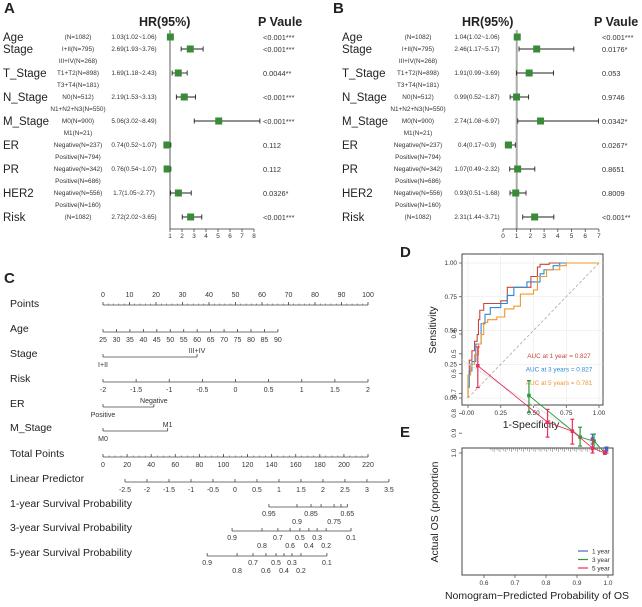  What do you see at coordinates (78, 133) in the screenshot?
I see `forest-row-ref: M1(N=21)` at bounding box center [78, 133].